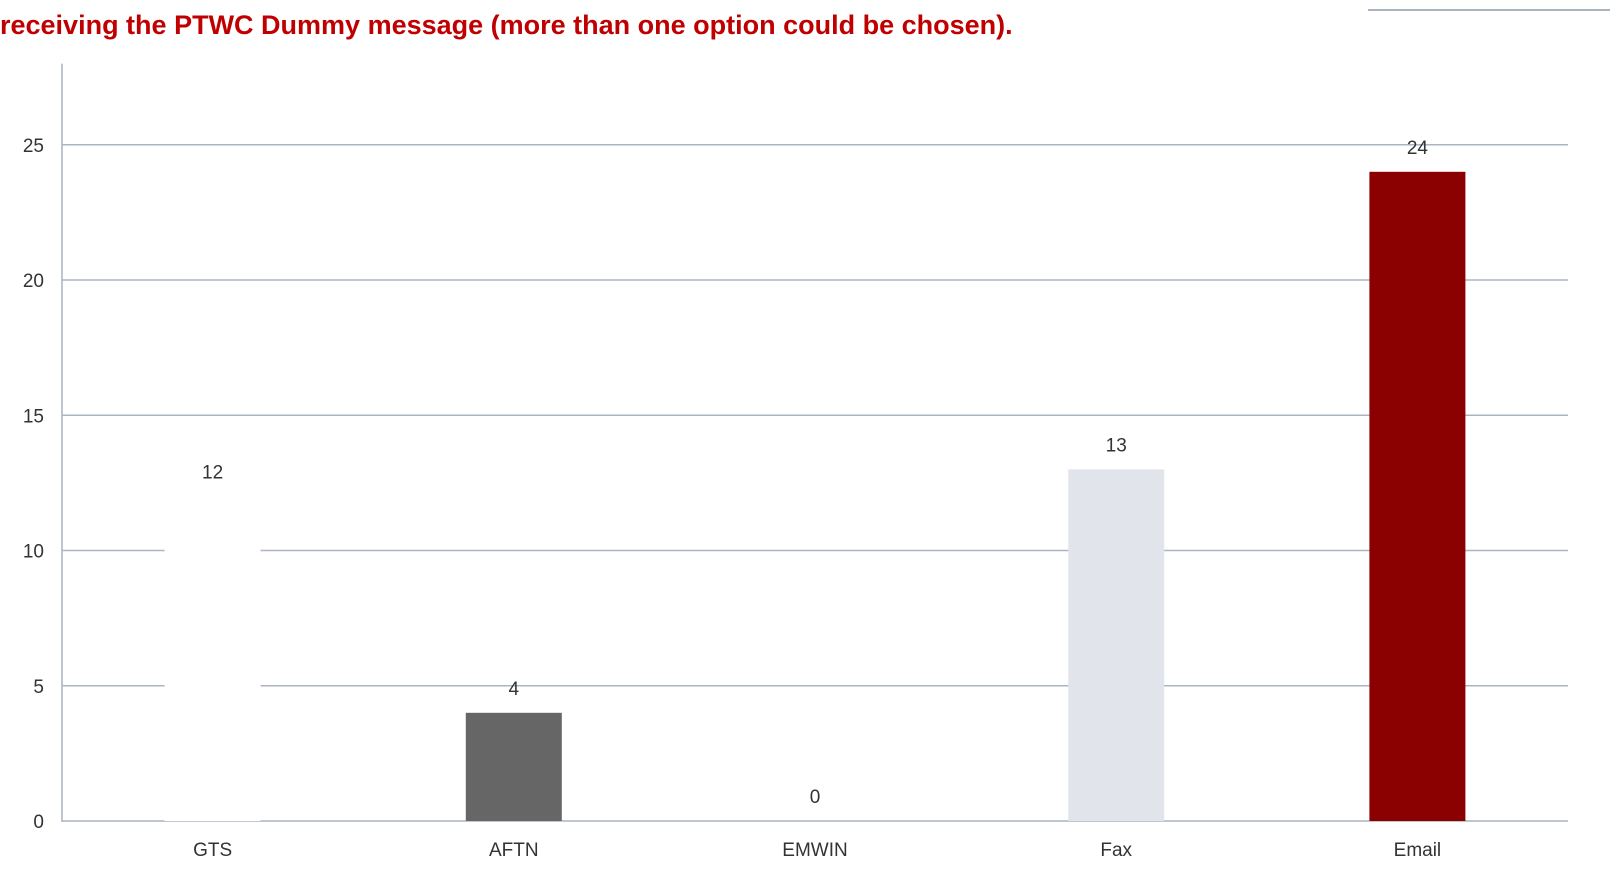 Image resolution: width=1610 pixels, height=883 pixels. What do you see at coordinates (514, 689) in the screenshot?
I see `data-label-aftn: 4` at bounding box center [514, 689].